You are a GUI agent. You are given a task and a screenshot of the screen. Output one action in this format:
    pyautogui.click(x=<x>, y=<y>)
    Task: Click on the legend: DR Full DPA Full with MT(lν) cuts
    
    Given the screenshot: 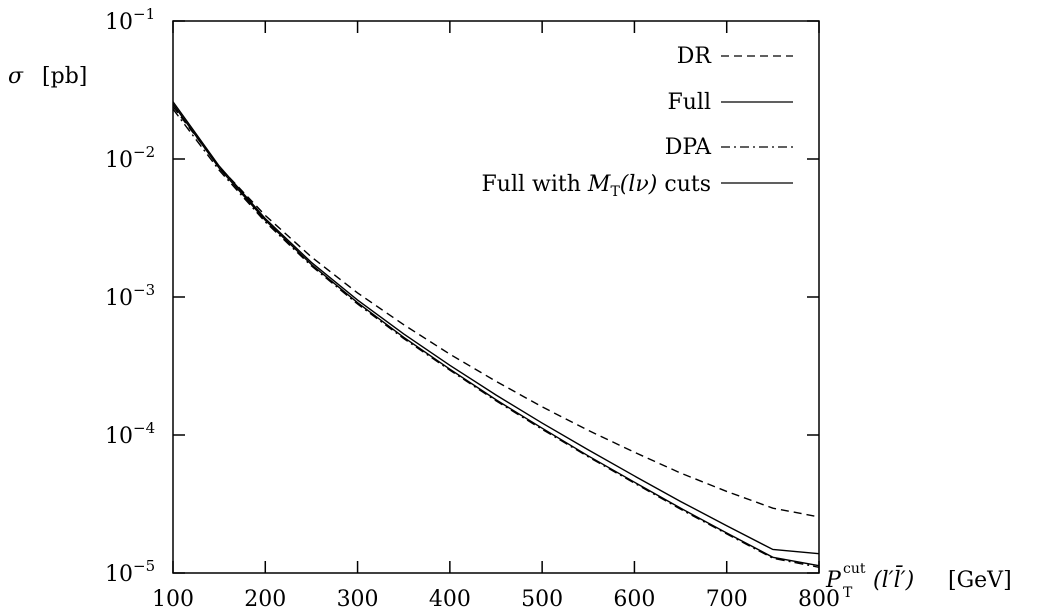 What is the action you would take?
    pyautogui.click(x=637, y=122)
    